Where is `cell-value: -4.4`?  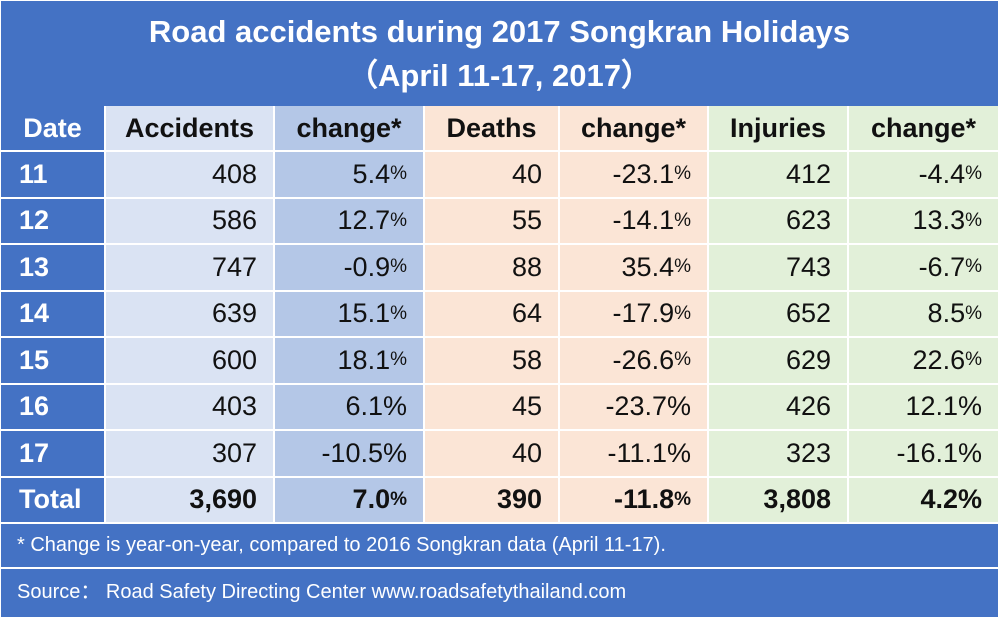 cell-value: -4.4 is located at coordinates (942, 173).